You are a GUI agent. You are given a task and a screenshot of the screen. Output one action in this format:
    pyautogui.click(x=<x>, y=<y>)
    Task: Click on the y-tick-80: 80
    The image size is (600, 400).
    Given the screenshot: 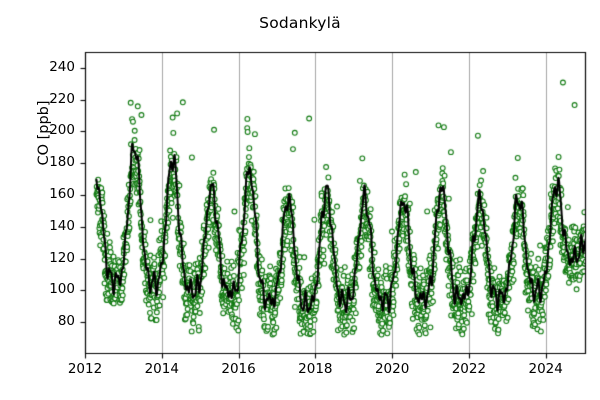 What is the action you would take?
    pyautogui.click(x=66, y=321)
    